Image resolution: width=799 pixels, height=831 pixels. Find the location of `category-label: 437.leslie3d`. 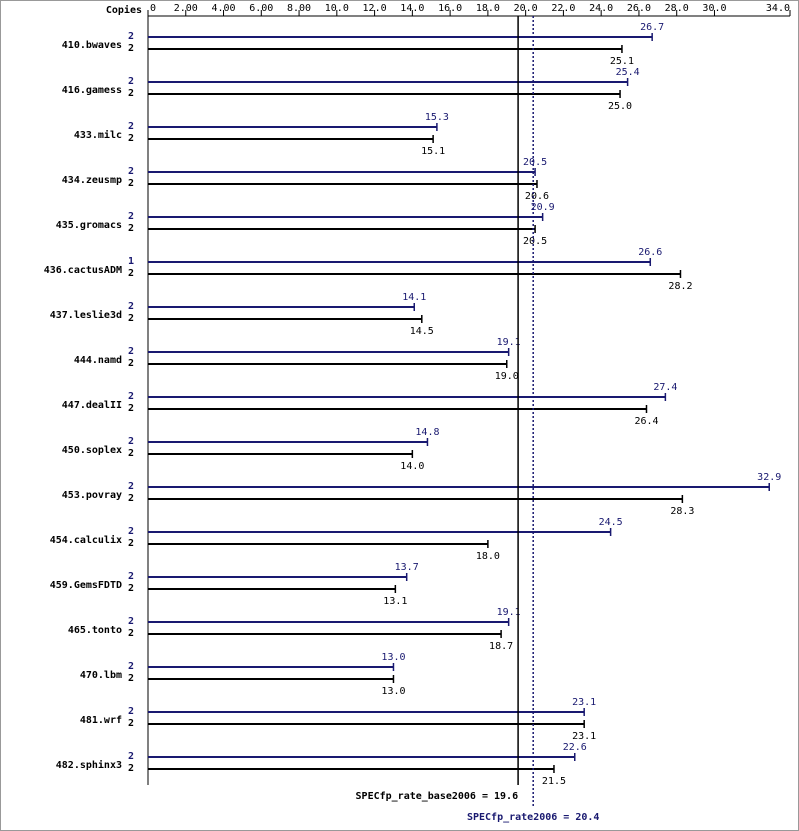

category-label: 437.leslie3d is located at coordinates (86, 315).